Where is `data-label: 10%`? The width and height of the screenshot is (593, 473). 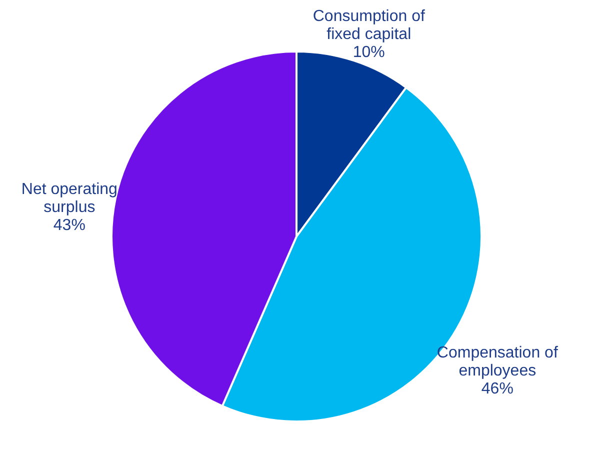
data-label: 10% is located at coordinates (368, 53).